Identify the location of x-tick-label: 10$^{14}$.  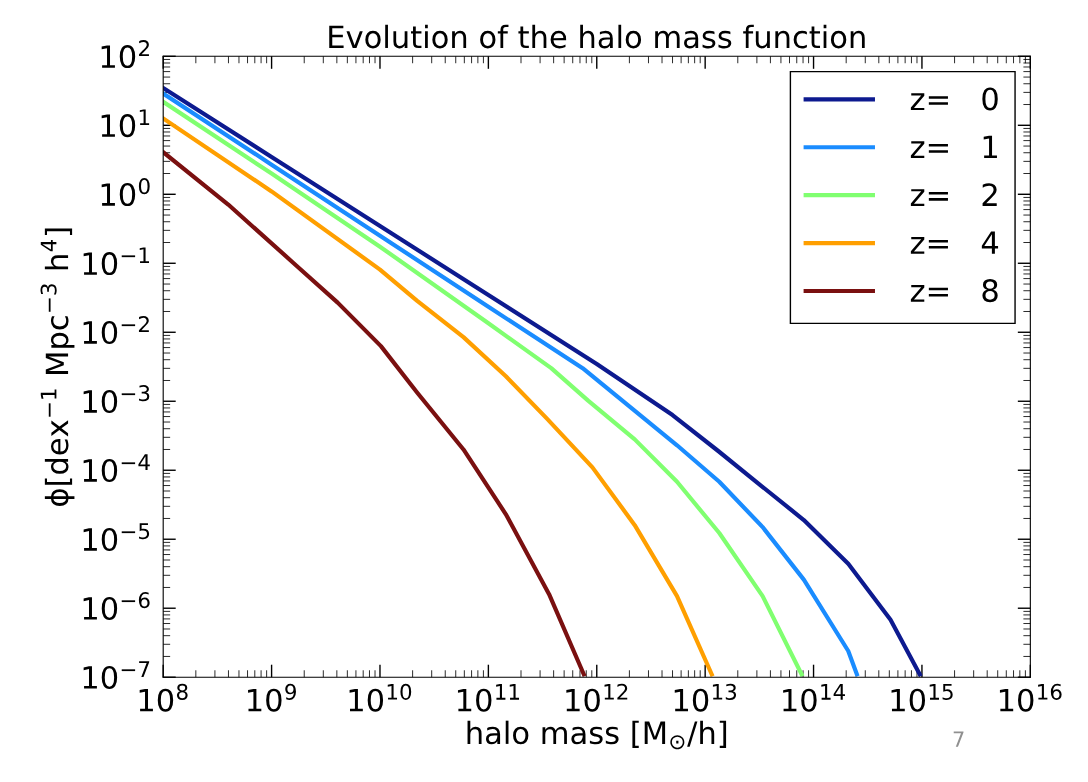
(814, 698).